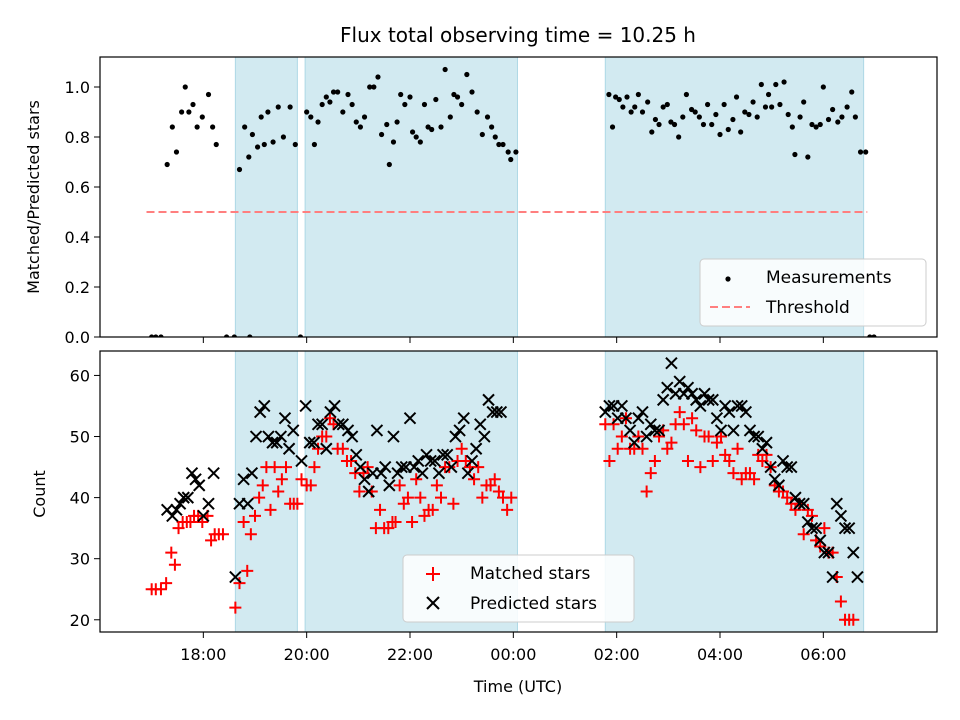 The image size is (960, 720). What do you see at coordinates (533, 604) in the screenshot?
I see `legend-predicted-label: Predicted stars` at bounding box center [533, 604].